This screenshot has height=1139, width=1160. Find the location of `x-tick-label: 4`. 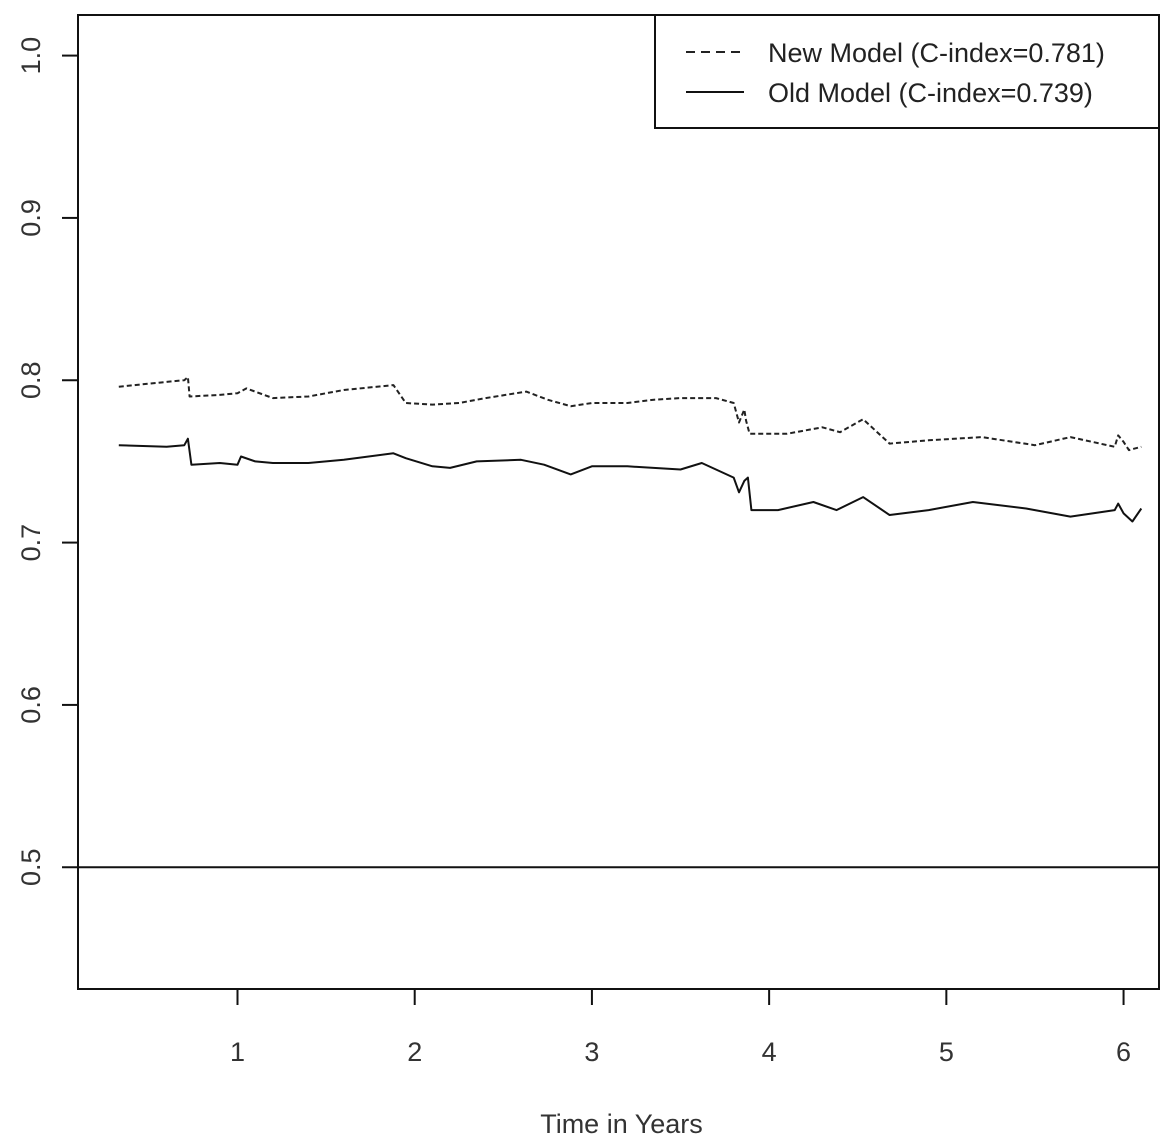

x-tick-label: 4 is located at coordinates (769, 1052).